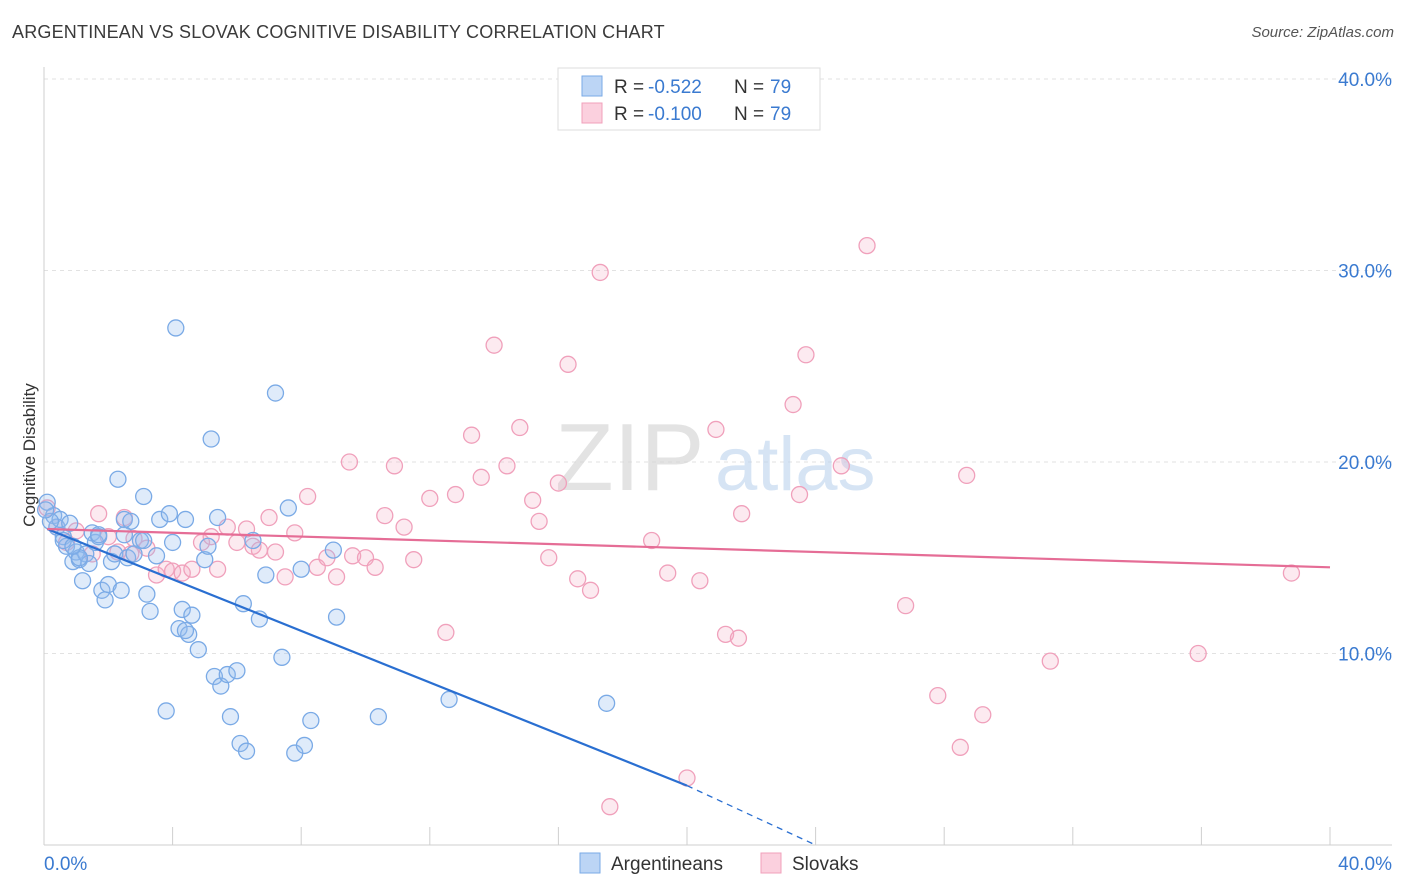 This screenshot has height=892, width=1406. What do you see at coordinates (749, 114) in the screenshot?
I see `legend-n-label-2: N =` at bounding box center [749, 114].